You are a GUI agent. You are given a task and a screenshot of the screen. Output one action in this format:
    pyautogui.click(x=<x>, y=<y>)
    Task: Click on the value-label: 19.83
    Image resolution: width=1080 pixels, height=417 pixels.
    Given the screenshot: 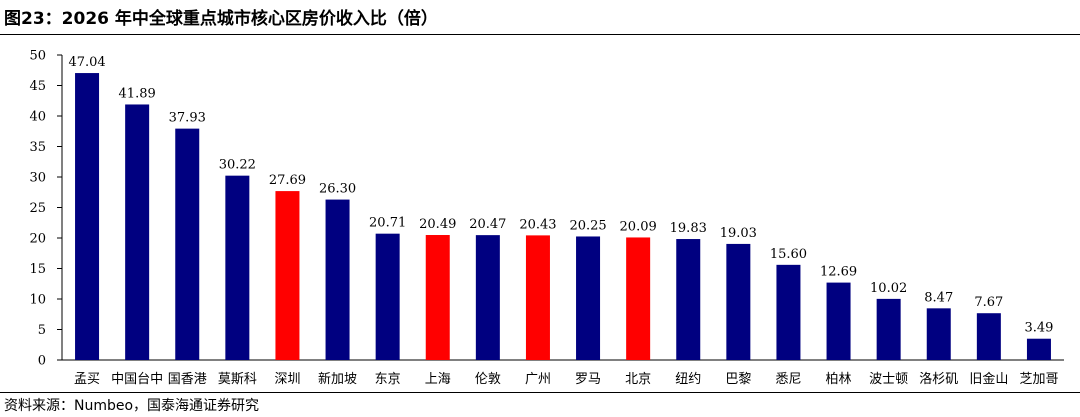 What is the action you would take?
    pyautogui.click(x=688, y=228)
    